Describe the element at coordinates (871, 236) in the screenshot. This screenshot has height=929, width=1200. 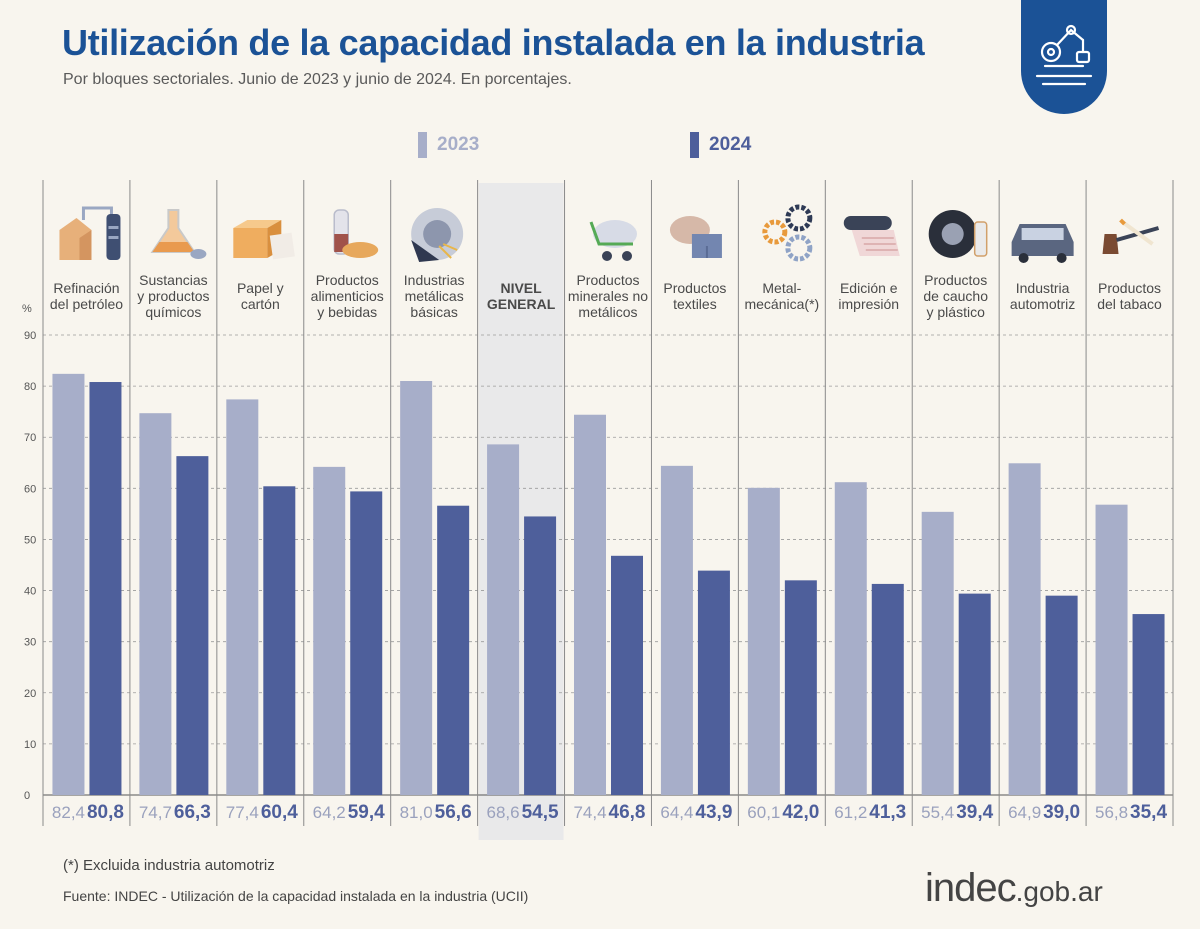
I see `printing-roll-icon` at that location.